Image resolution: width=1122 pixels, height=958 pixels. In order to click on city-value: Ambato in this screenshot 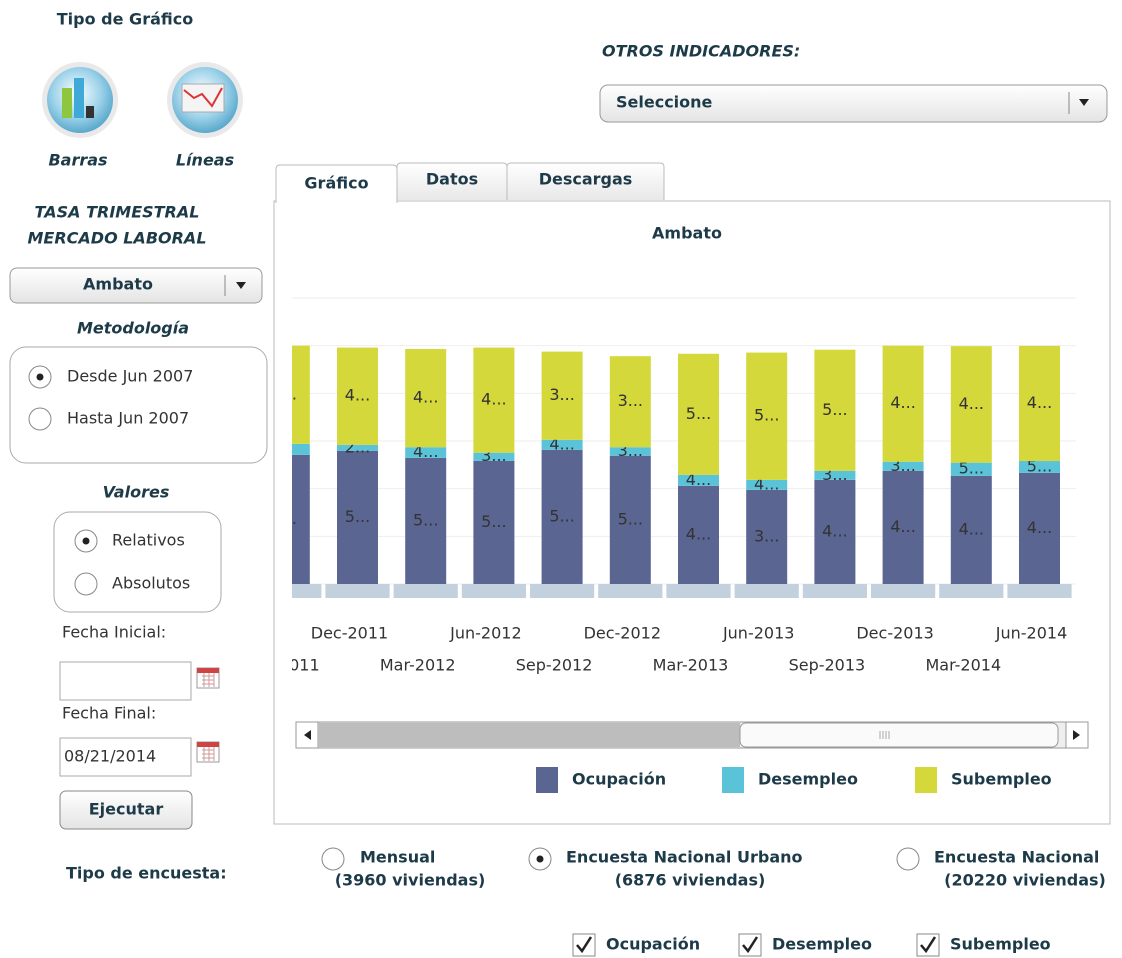, I will do `click(118, 284)`.